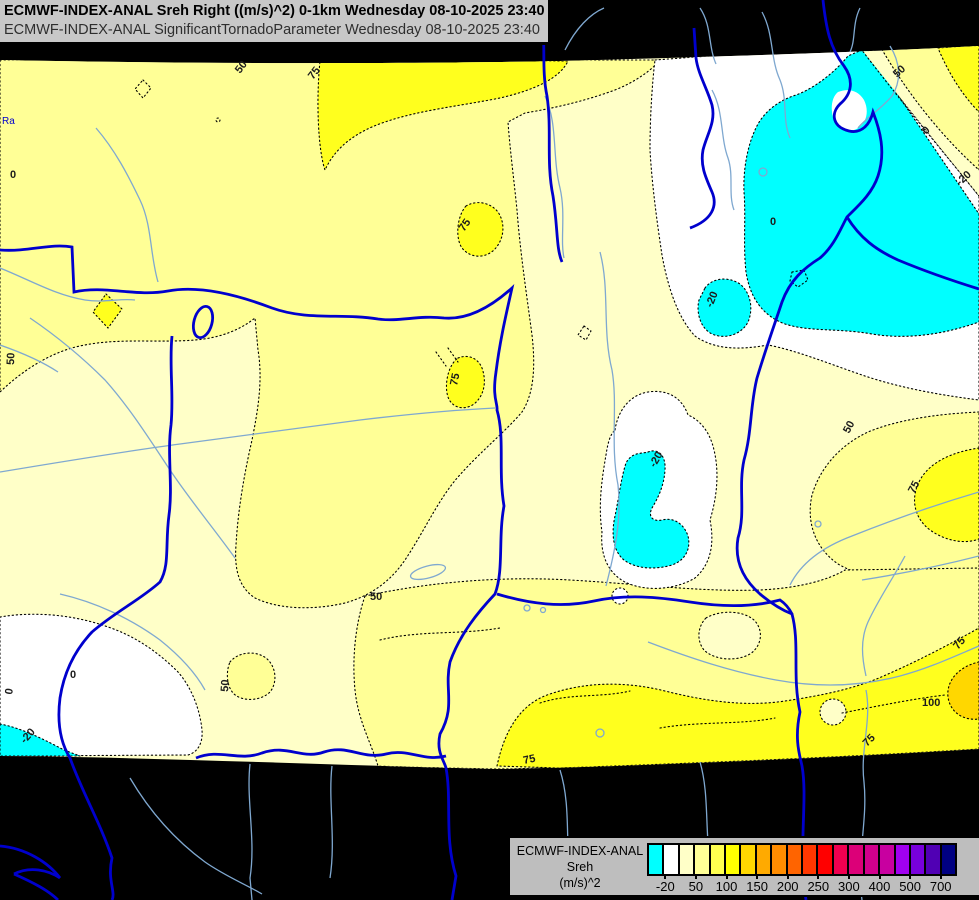 The width and height of the screenshot is (979, 900). Describe the element at coordinates (40, 740) in the screenshot. I see `region-cyan-sw` at that location.